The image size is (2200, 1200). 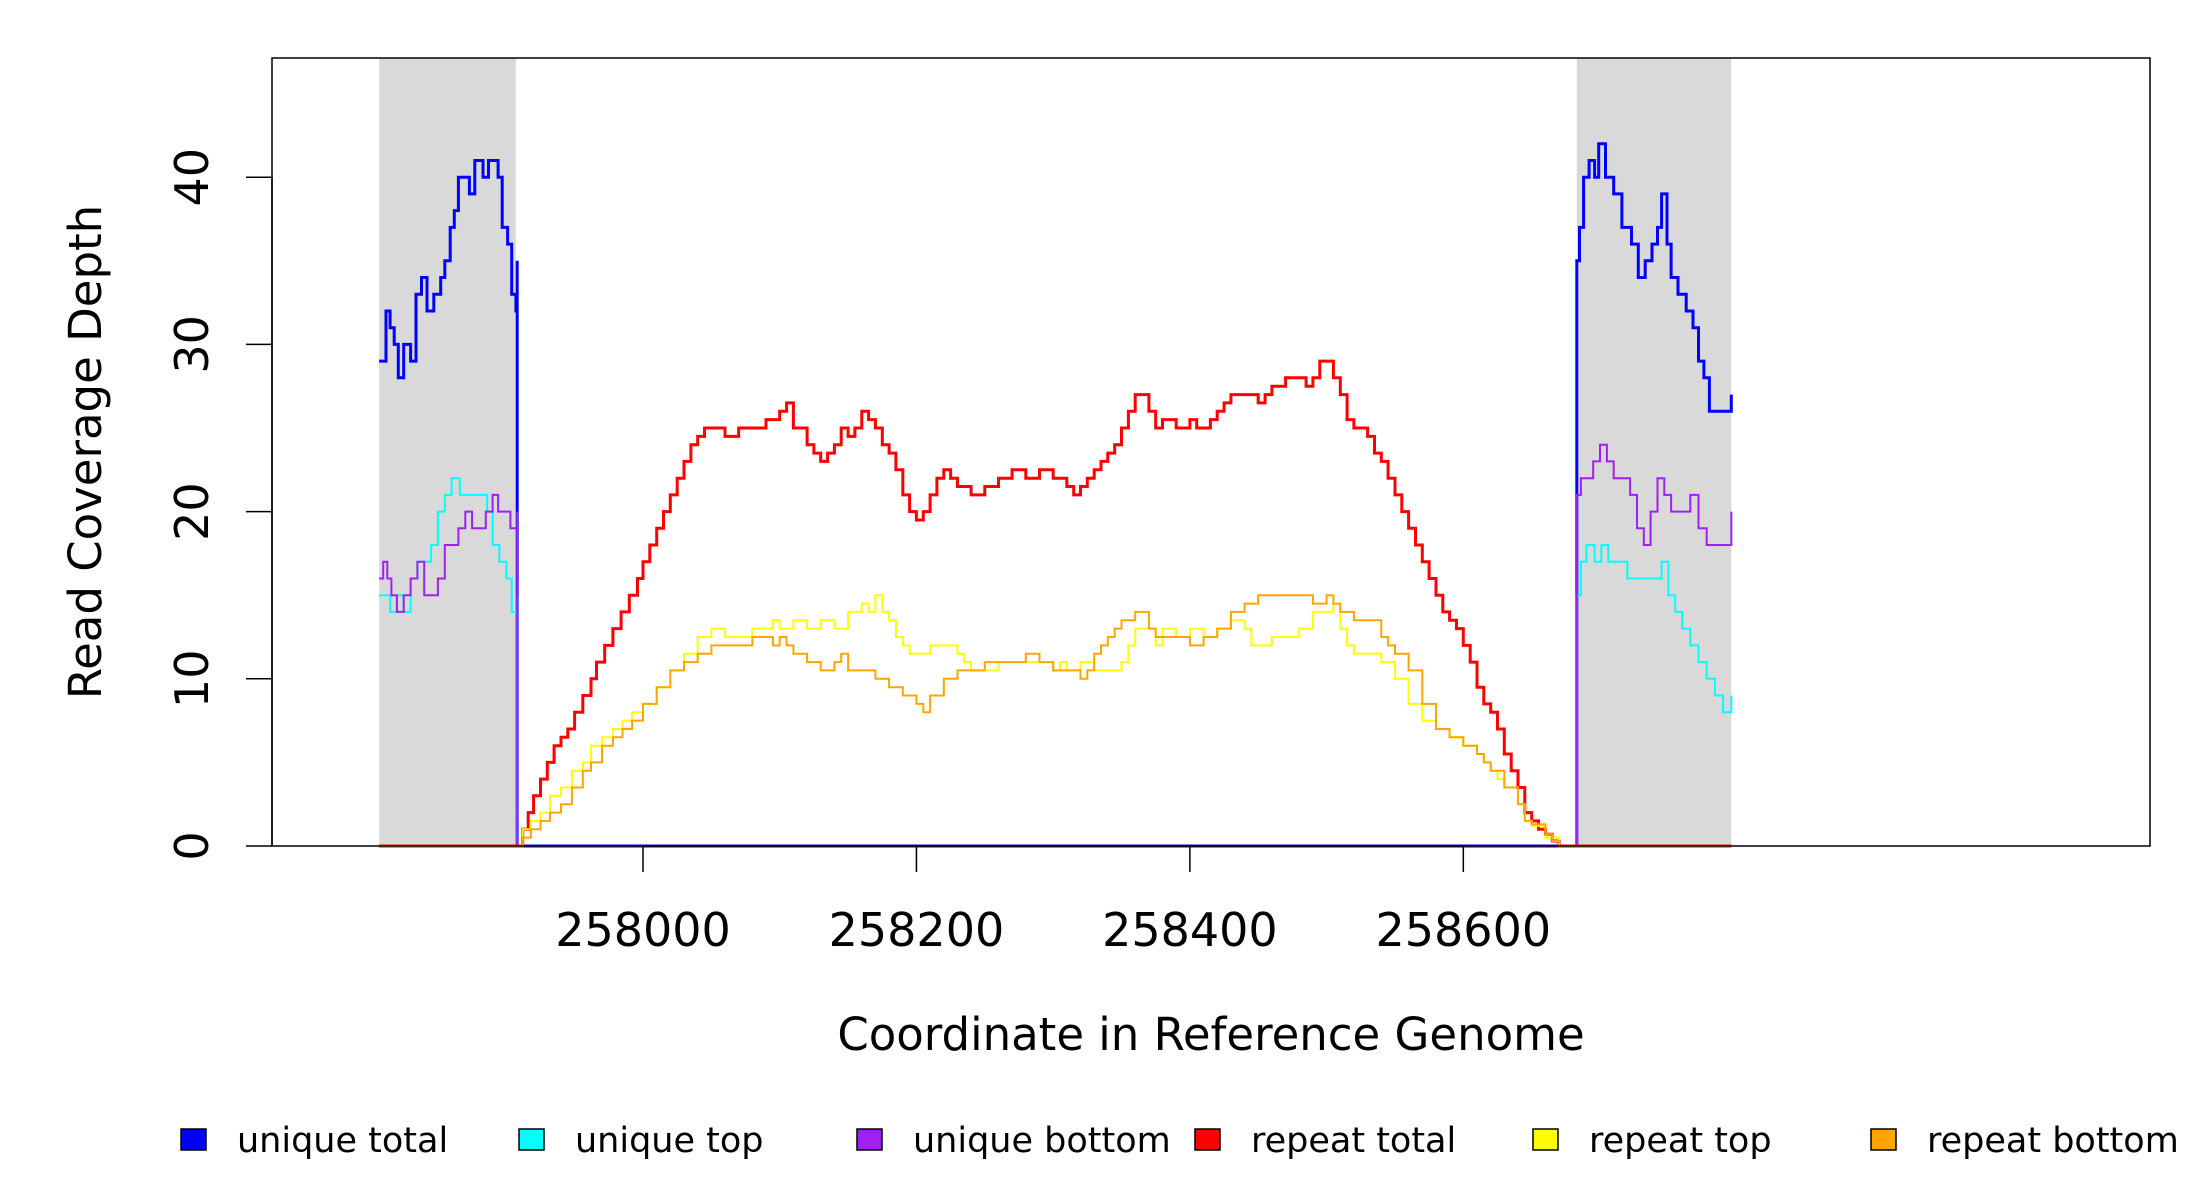 I want to click on legend-label: unique bottom, so click(x=1042, y=1141).